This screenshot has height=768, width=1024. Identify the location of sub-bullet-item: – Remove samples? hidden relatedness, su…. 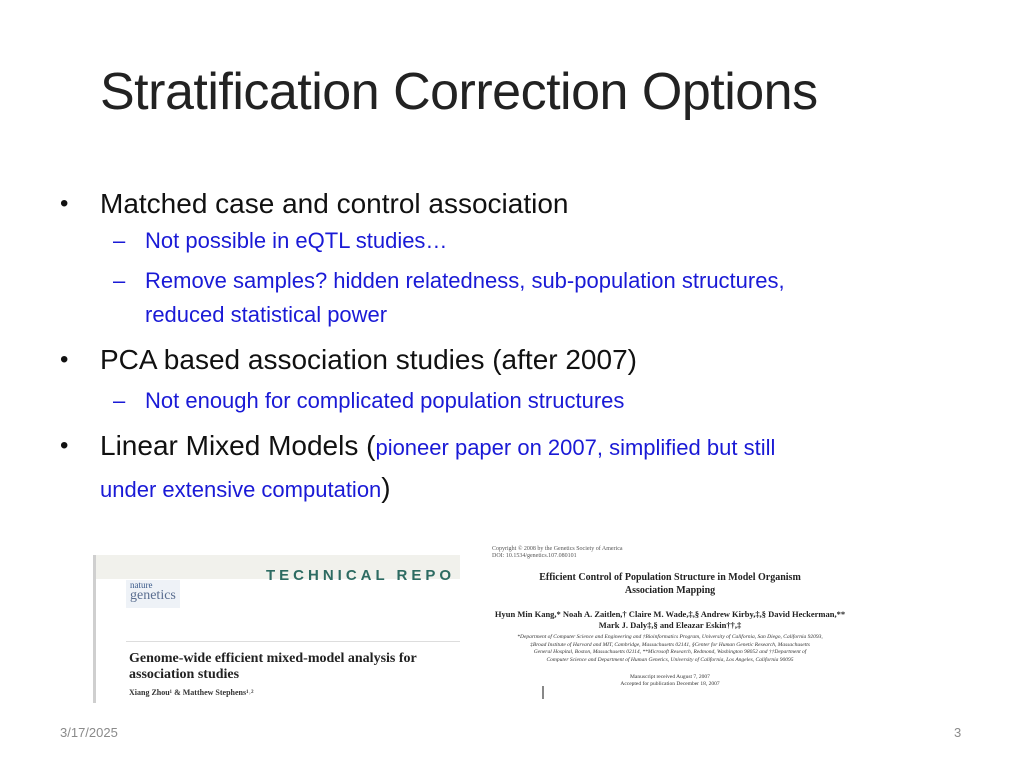
(510, 298).